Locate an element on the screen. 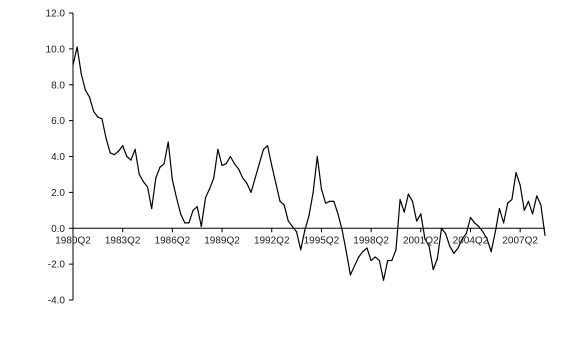 This screenshot has width=564, height=340. x-tick-label: 2004Q2 is located at coordinates (471, 240).